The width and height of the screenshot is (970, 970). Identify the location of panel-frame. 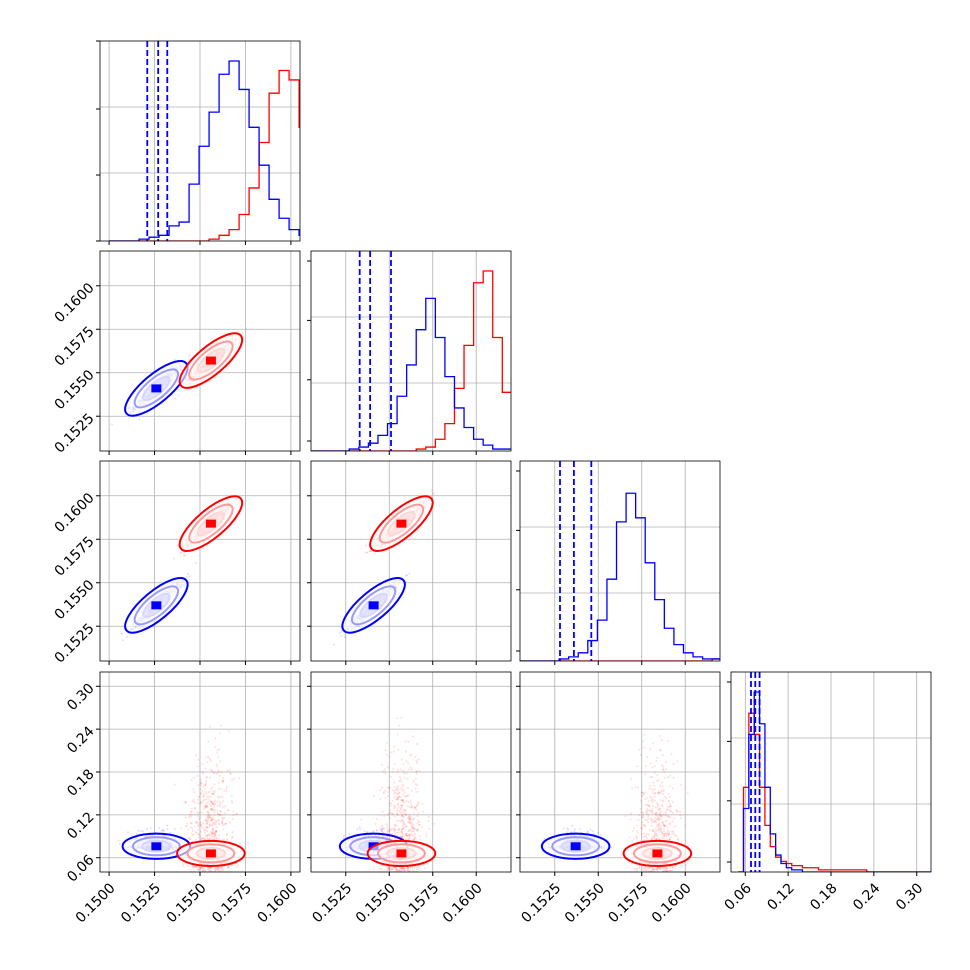
(411, 351).